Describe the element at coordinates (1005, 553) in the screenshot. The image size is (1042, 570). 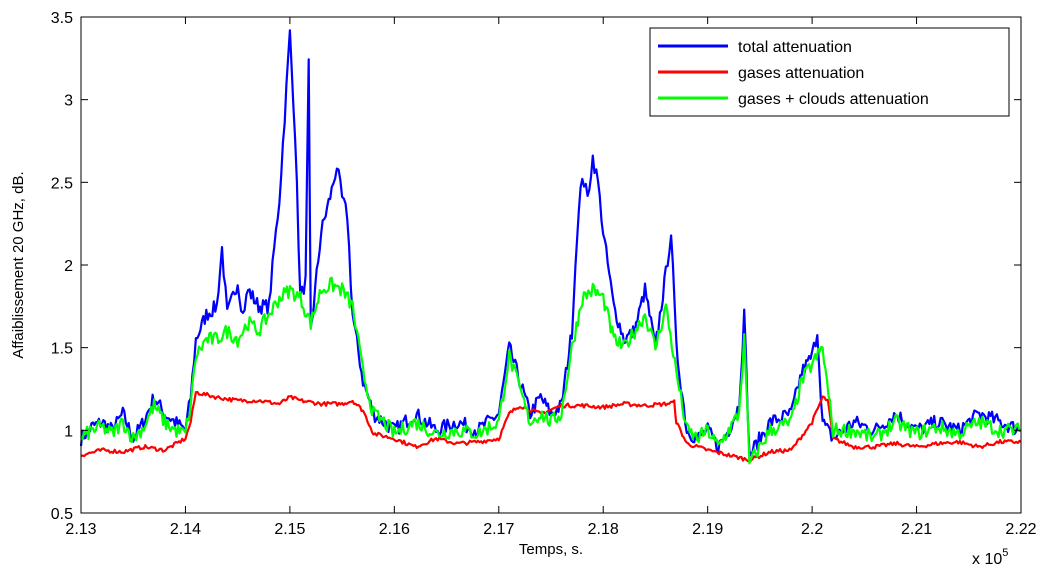
I see `x-exponent-power: 5` at that location.